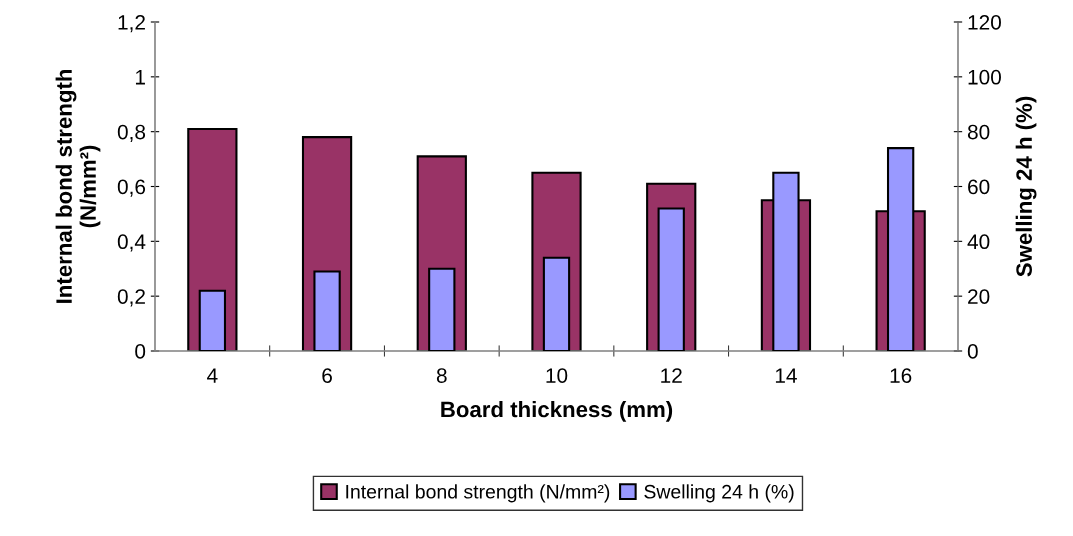 The width and height of the screenshot is (1073, 536). Describe the element at coordinates (557, 411) in the screenshot. I see `x-axis-title: Board thickness (mm)` at that location.